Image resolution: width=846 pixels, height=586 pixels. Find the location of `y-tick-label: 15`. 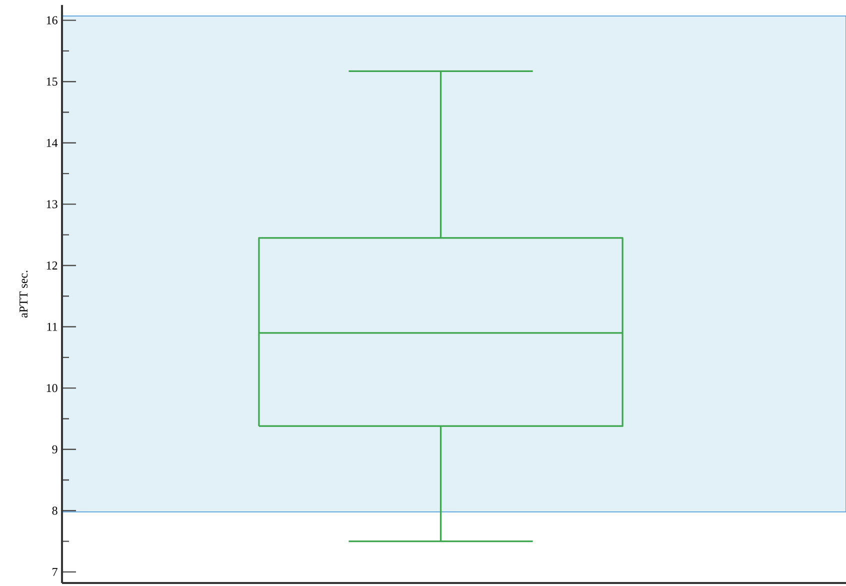

y-tick-label: 15 is located at coordinates (52, 82).